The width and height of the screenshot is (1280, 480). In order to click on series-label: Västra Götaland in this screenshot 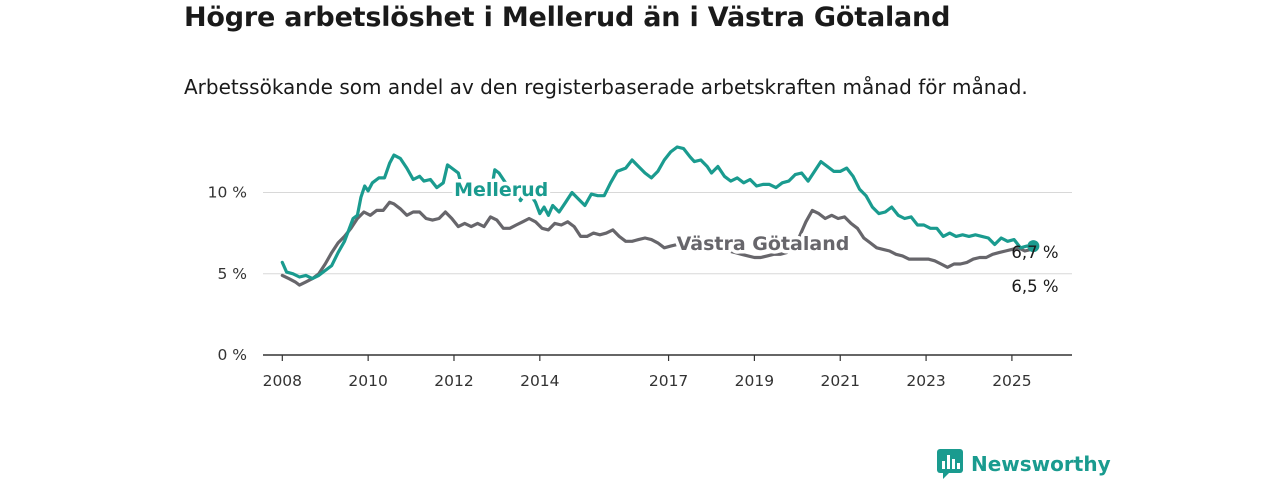, I will do `click(763, 244)`.